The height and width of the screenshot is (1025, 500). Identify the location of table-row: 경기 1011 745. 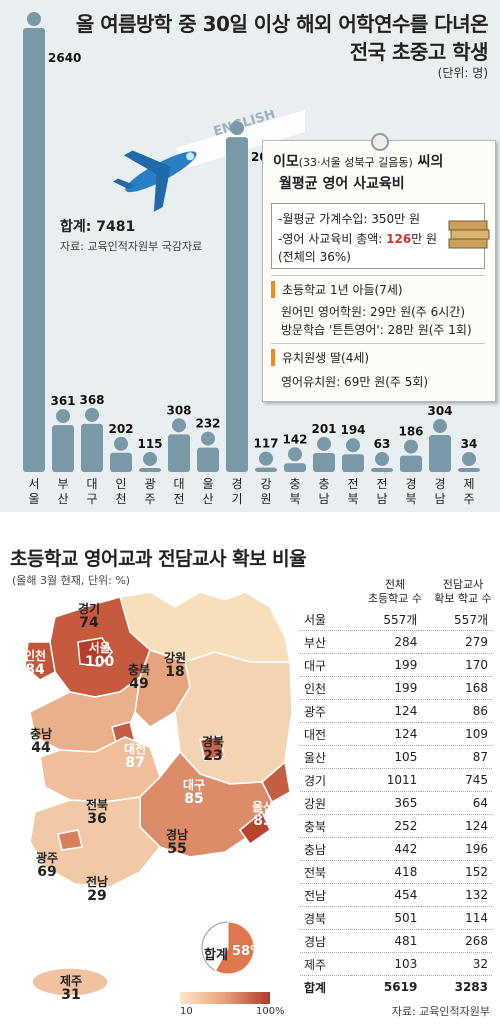
(396, 780).